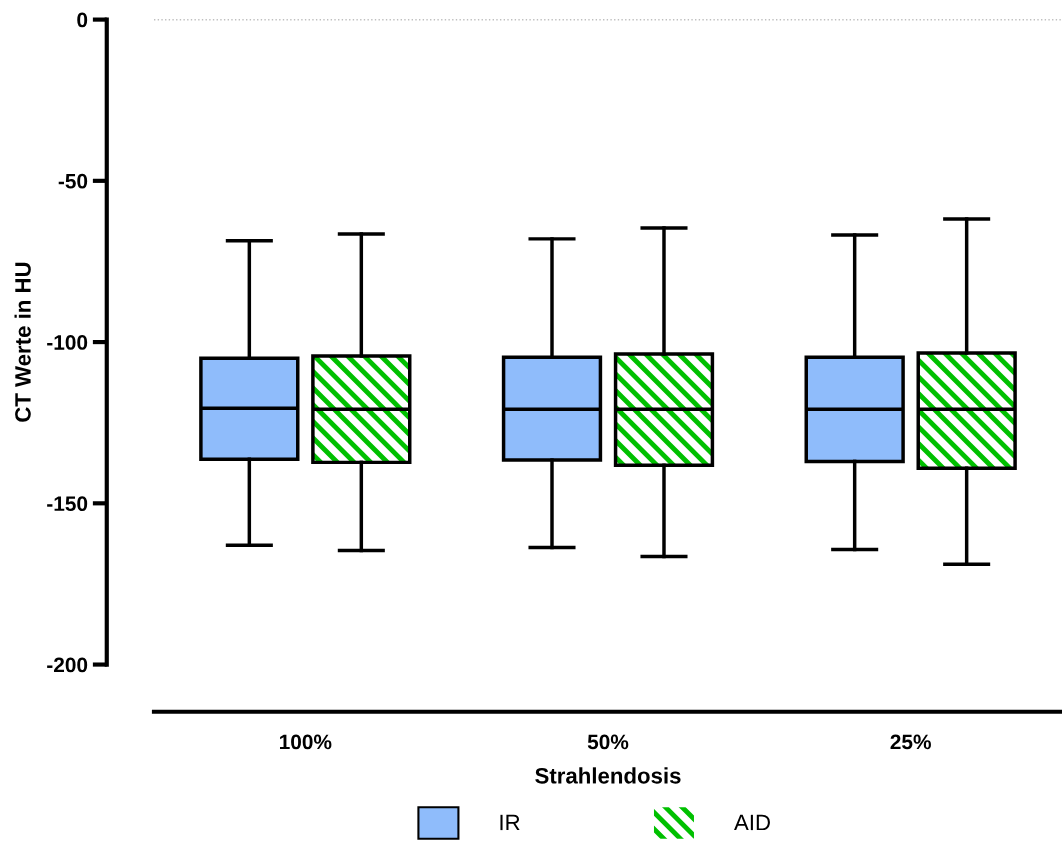  Describe the element at coordinates (608, 742) in the screenshot. I see `x-tick-label: 50%` at that location.